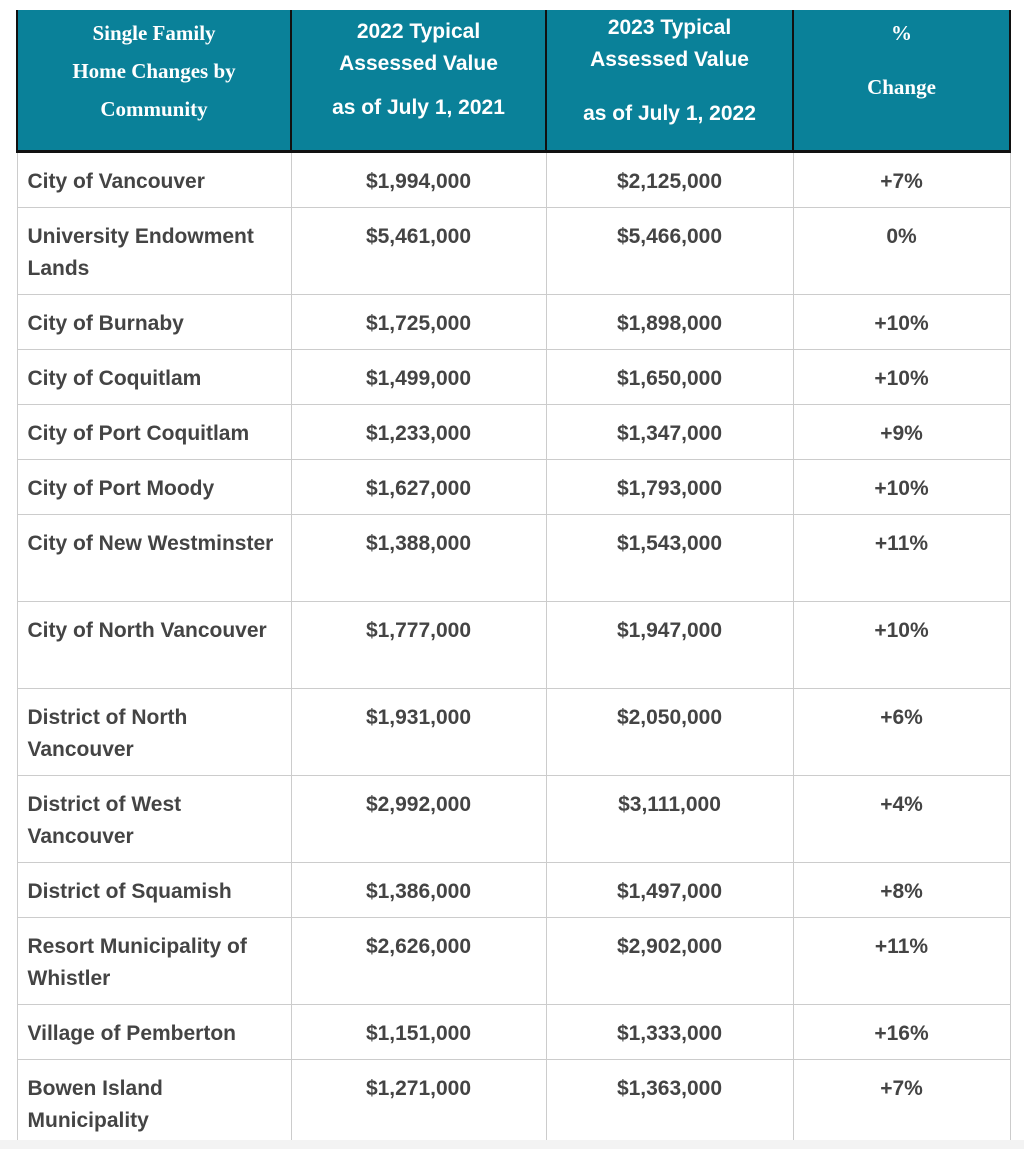 This screenshot has height=1149, width=1024. I want to click on value-2022-cell: $2,992,000, so click(418, 819).